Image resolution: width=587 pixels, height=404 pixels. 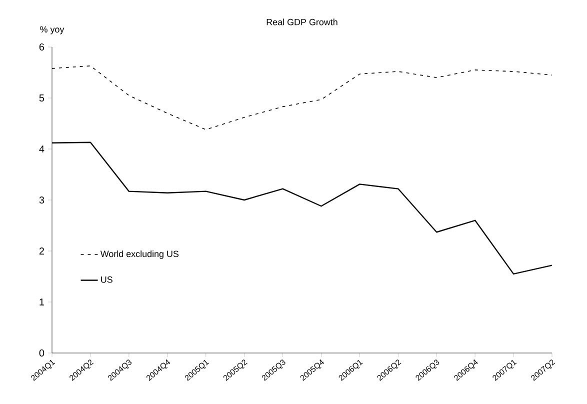 What do you see at coordinates (52, 30) in the screenshot?
I see `y-axis-title: % yoy` at bounding box center [52, 30].